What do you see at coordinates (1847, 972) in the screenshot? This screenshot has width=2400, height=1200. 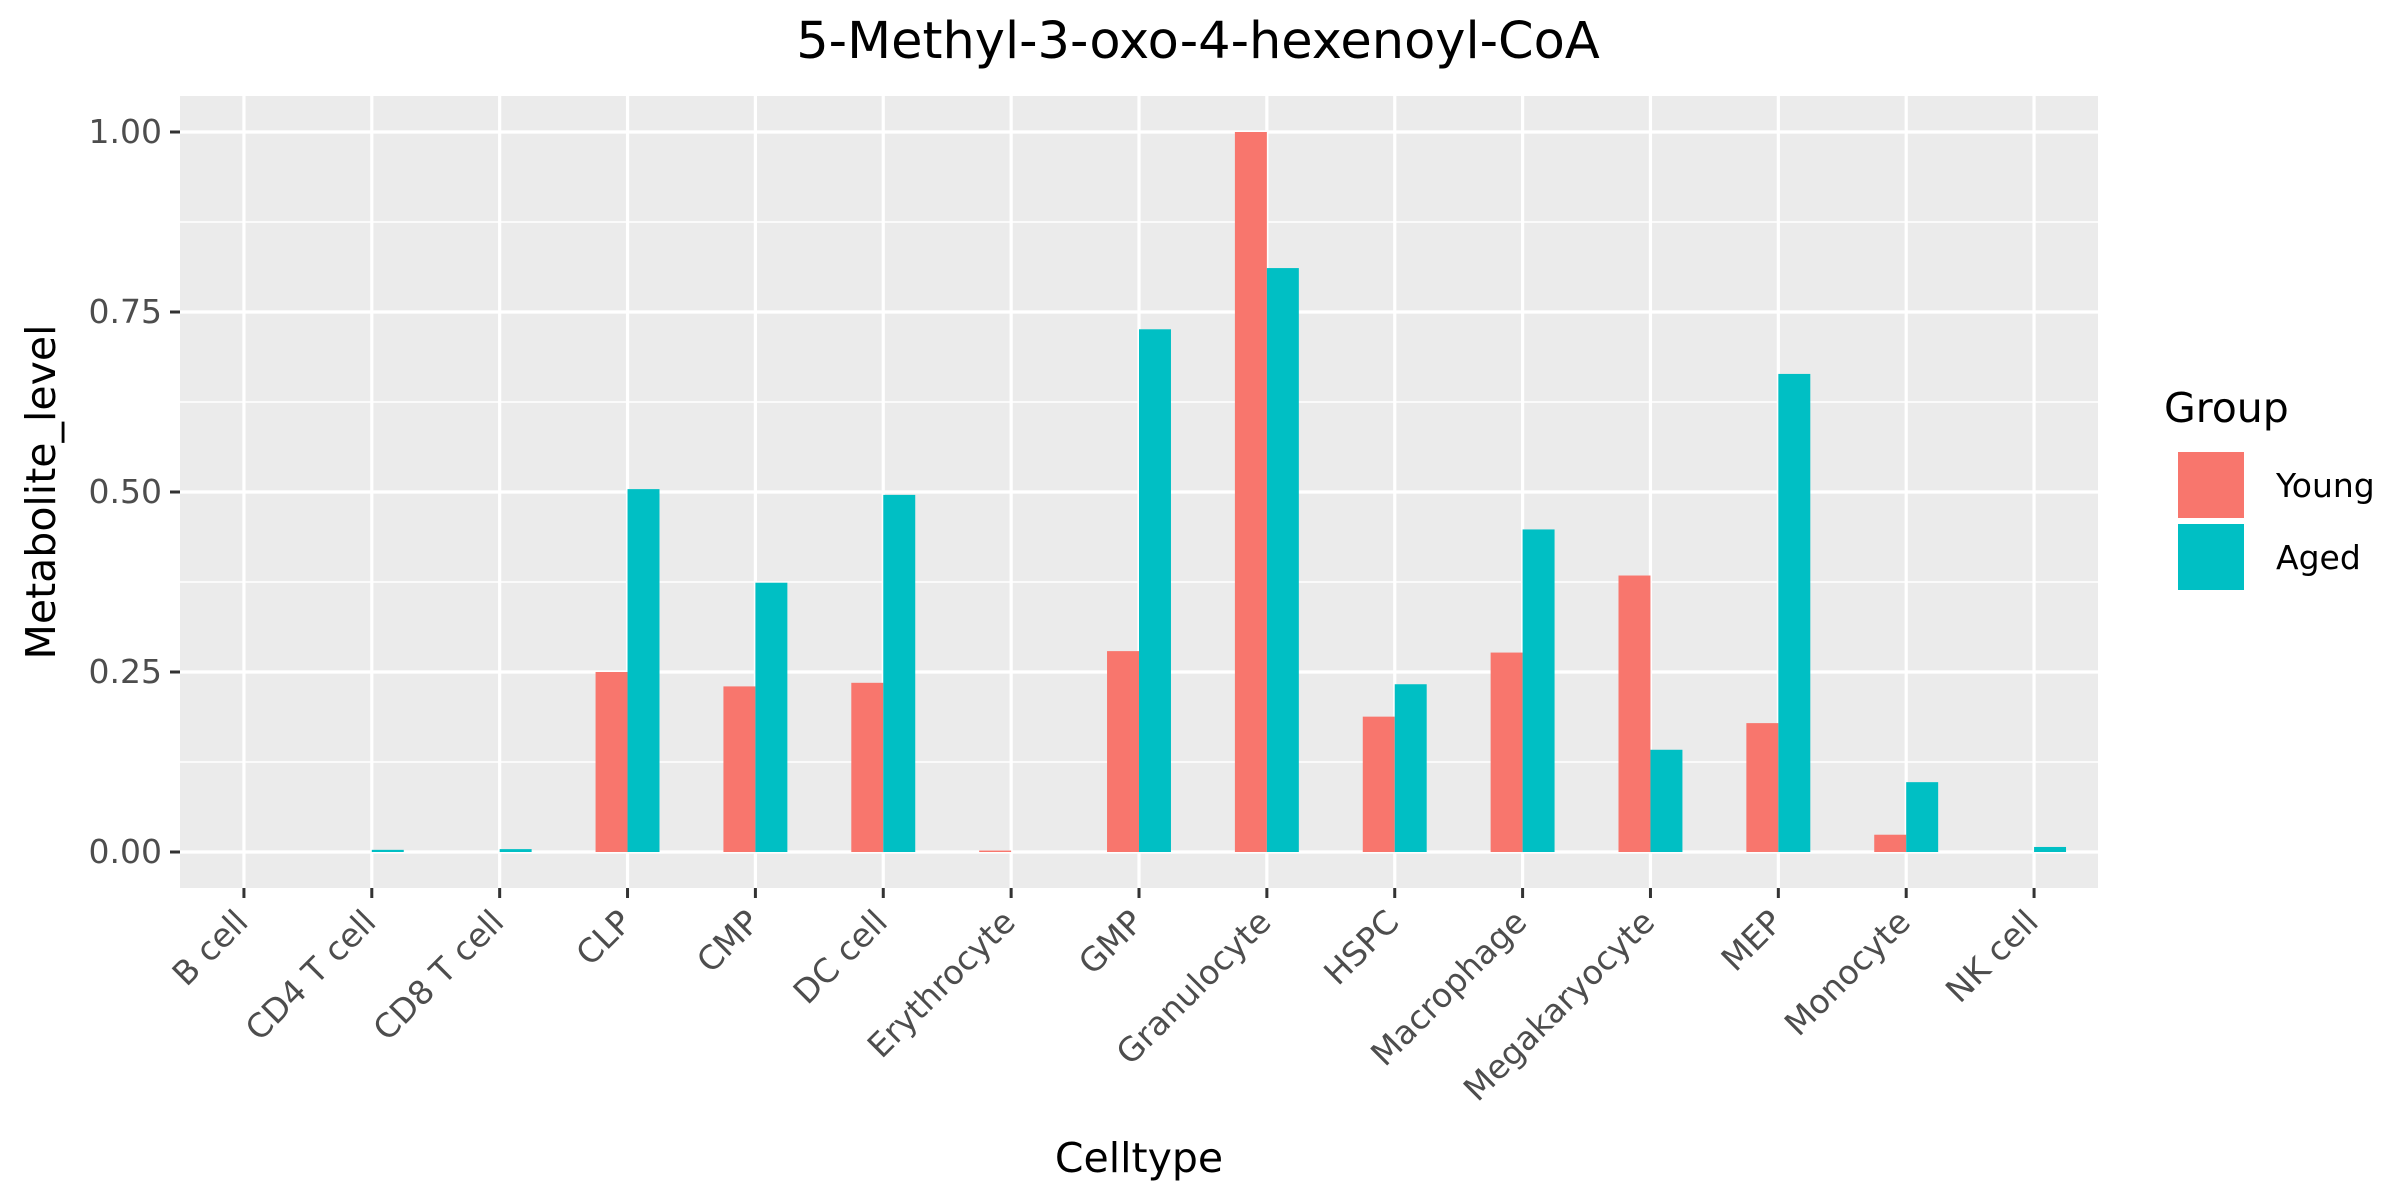 I see `x-tick-label: Monocyte` at bounding box center [1847, 972].